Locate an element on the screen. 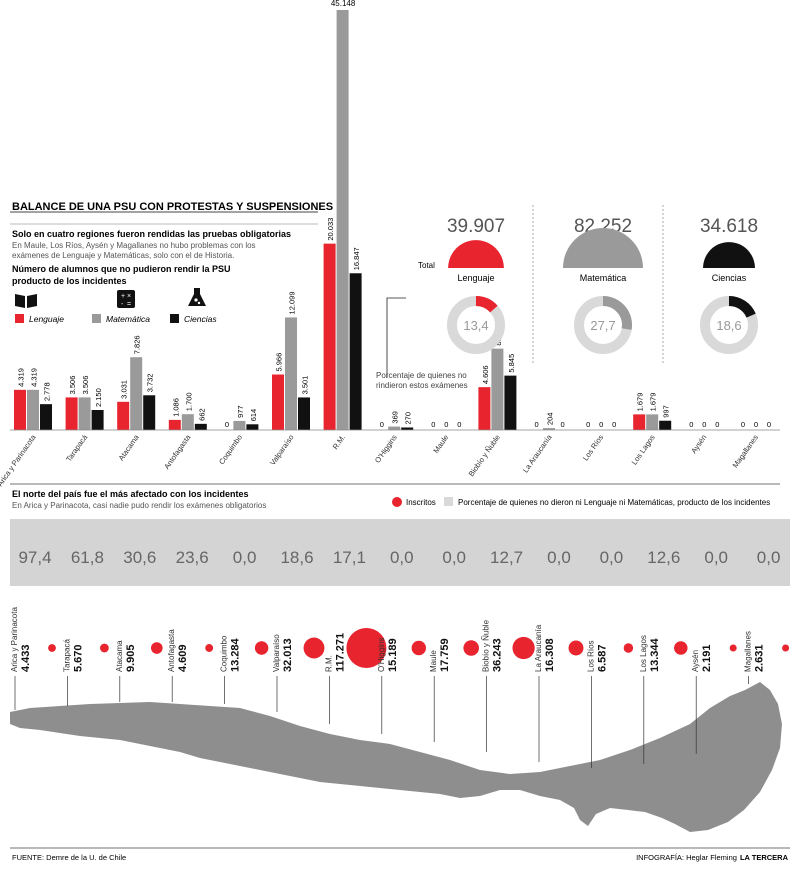 This screenshot has height=869, width=800. region-name: Magallanes is located at coordinates (748, 651).